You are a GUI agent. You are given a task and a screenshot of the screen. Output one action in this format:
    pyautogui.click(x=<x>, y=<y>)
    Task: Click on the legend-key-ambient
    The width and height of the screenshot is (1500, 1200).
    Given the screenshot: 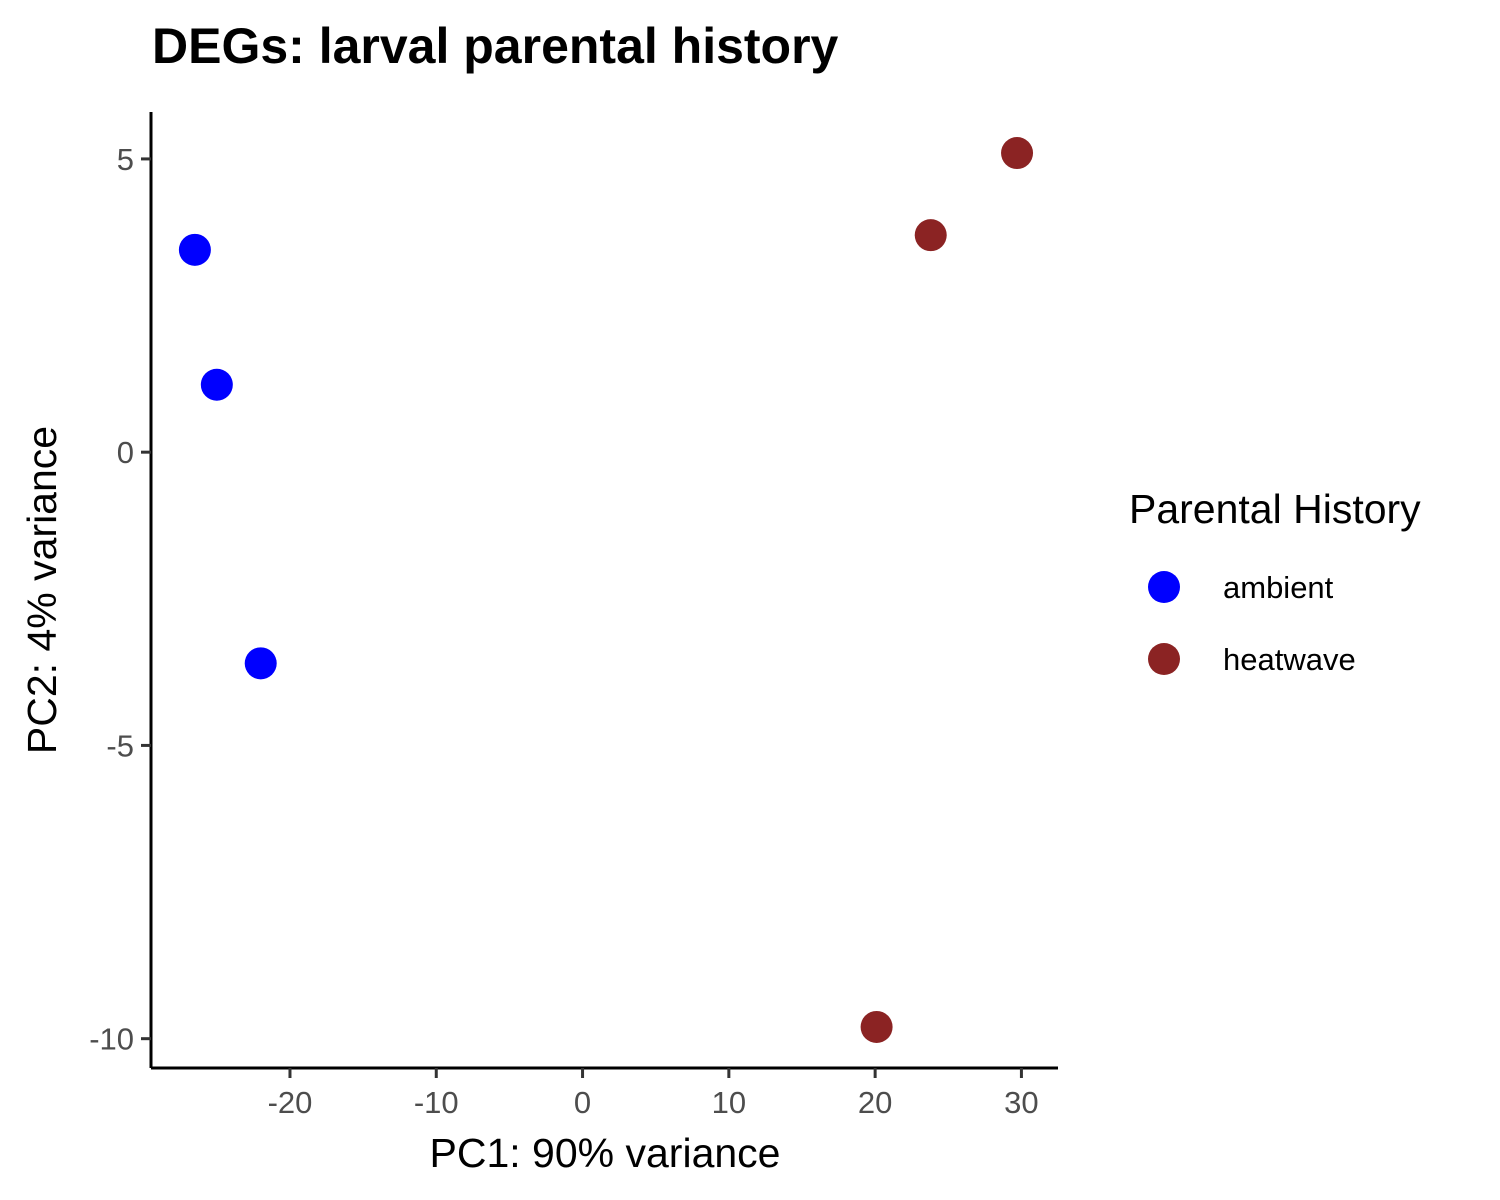 What is the action you would take?
    pyautogui.click(x=1164, y=587)
    